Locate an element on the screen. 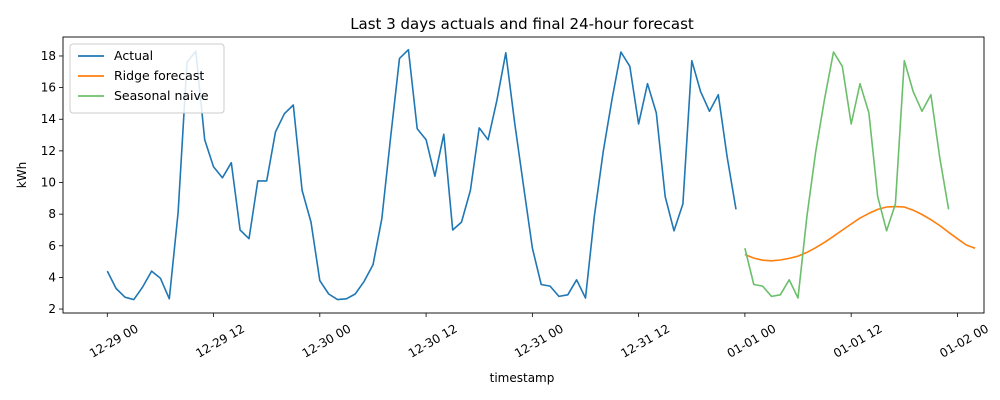 The image size is (1000, 400). x-tick-label: 12-29 00 is located at coordinates (114, 340).